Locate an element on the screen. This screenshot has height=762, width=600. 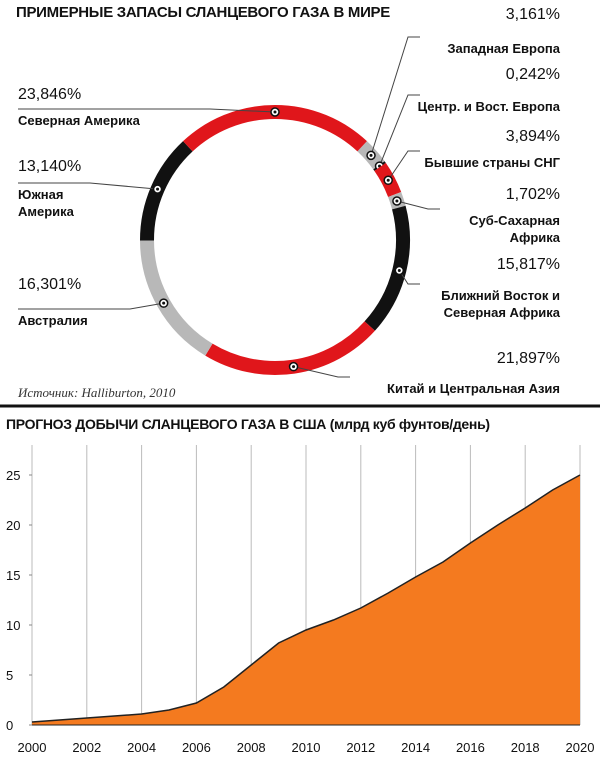
y-tick-label: 0 is located at coordinates (9, 725).